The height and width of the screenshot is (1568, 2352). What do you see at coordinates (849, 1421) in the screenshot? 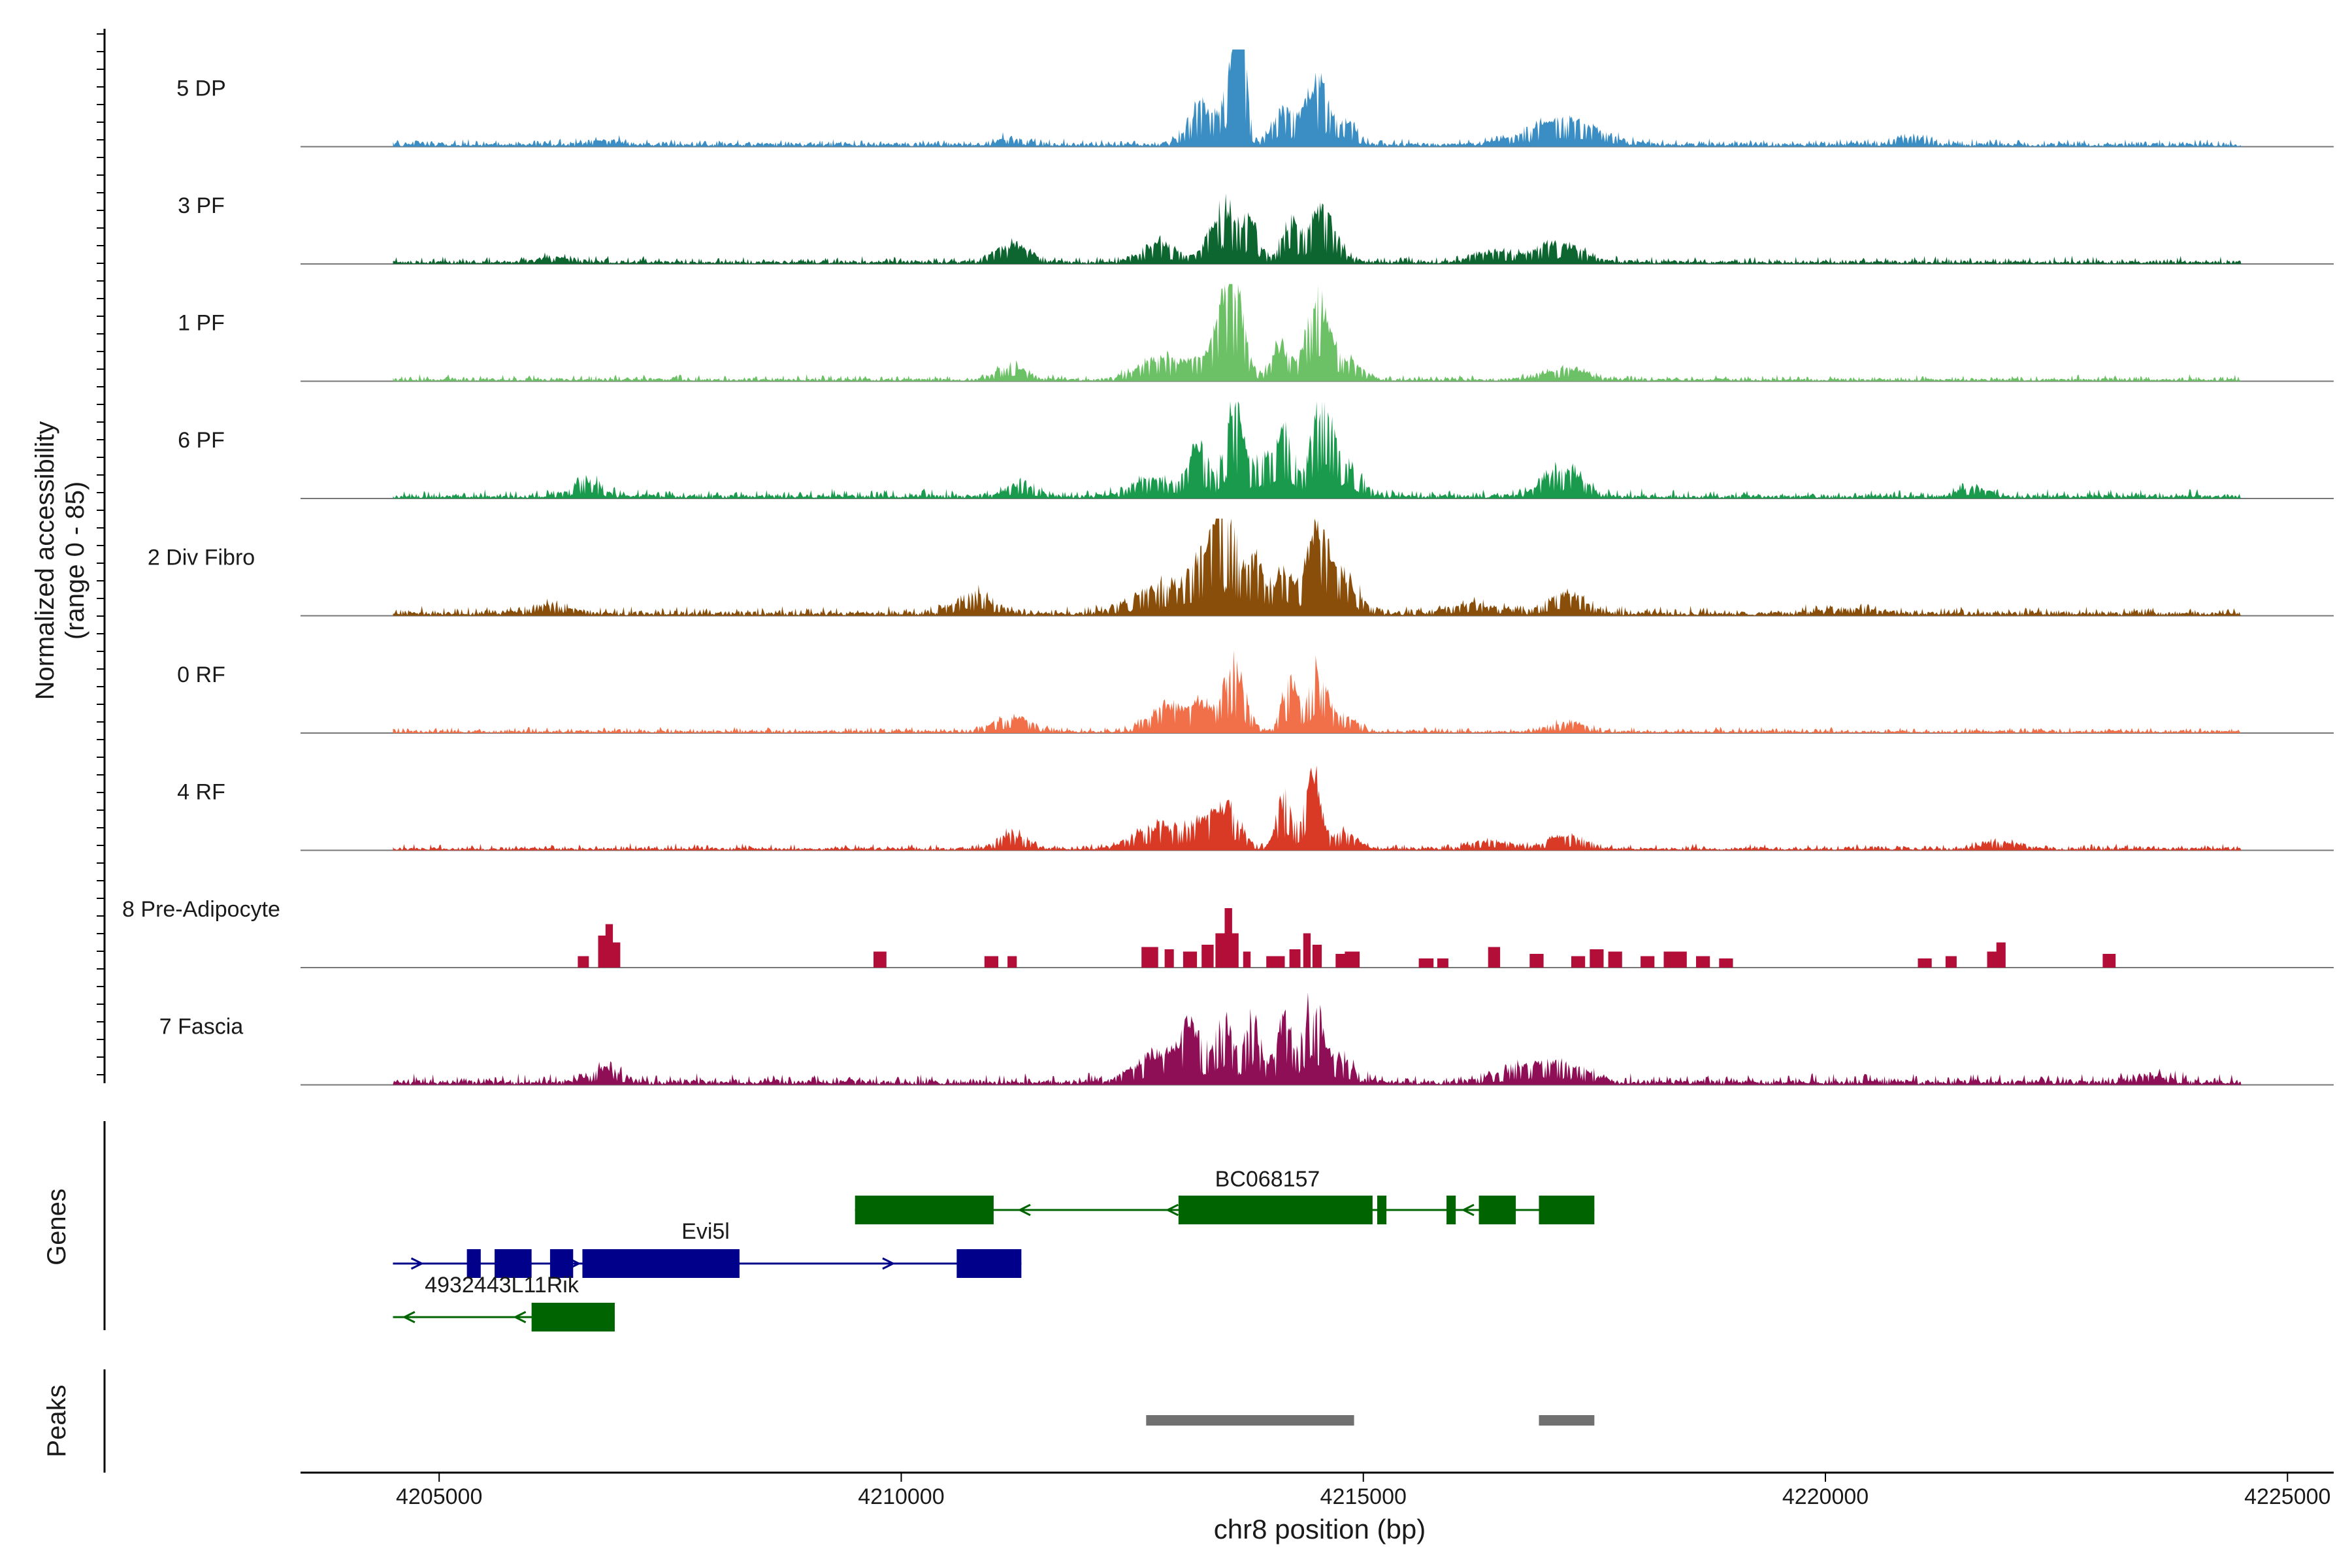
I see `peaks-track` at bounding box center [849, 1421].